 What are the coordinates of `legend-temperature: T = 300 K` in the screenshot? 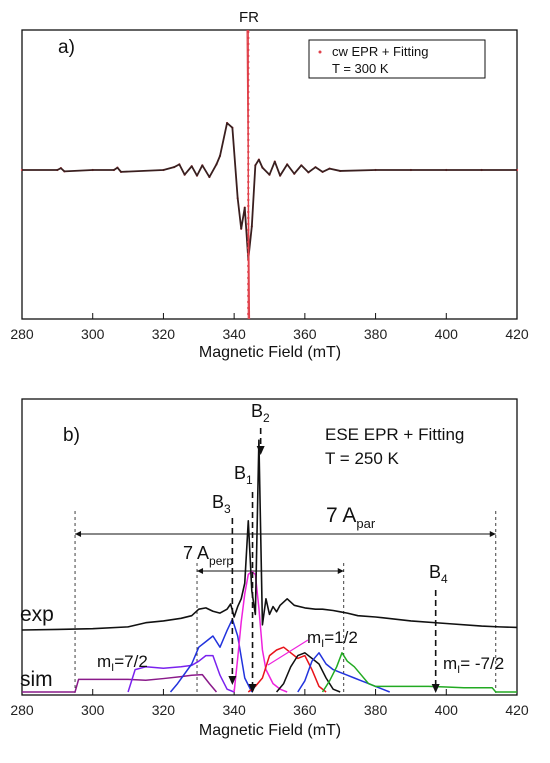 It's located at (360, 68).